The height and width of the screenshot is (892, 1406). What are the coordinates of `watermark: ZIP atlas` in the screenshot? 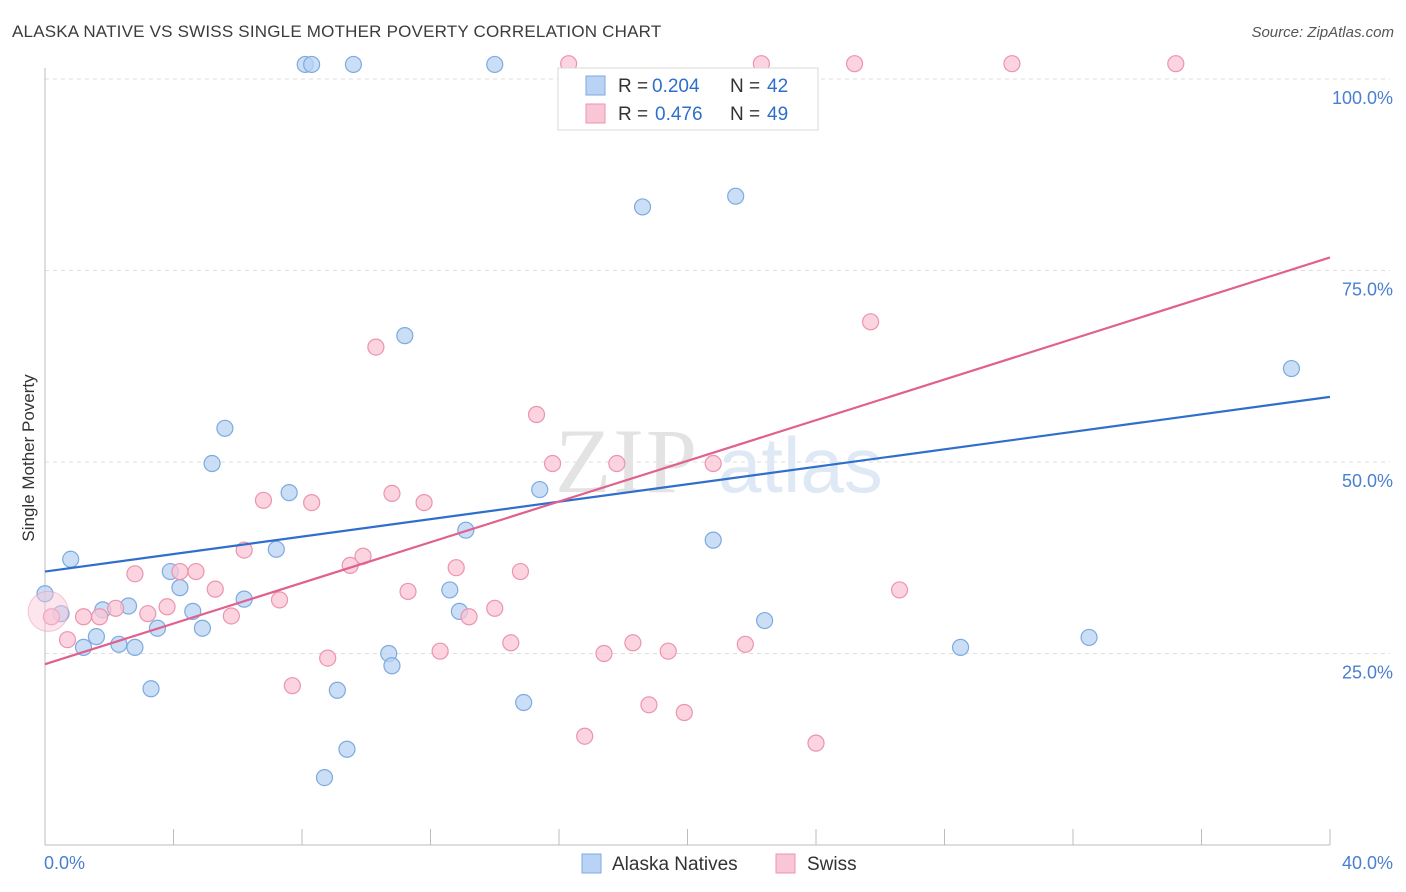 It's located at (719, 461).